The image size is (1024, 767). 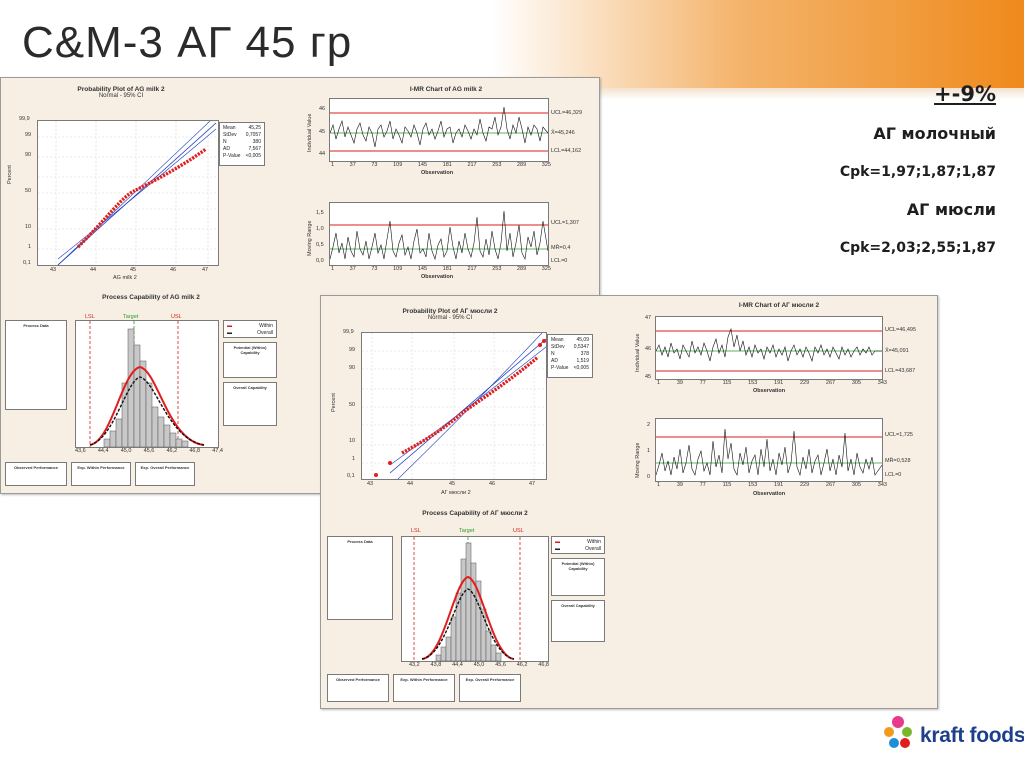 I want to click on milk-exp-overall: Exp. Overall Performance, so click(x=165, y=474).